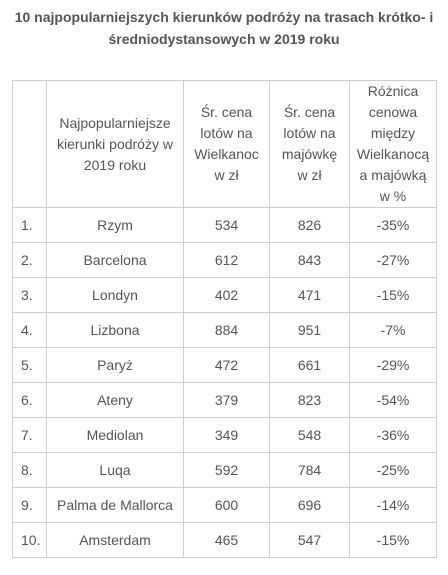 This screenshot has width=448, height=575. What do you see at coordinates (115, 330) in the screenshot?
I see `destination-cell: Lizbona` at bounding box center [115, 330].